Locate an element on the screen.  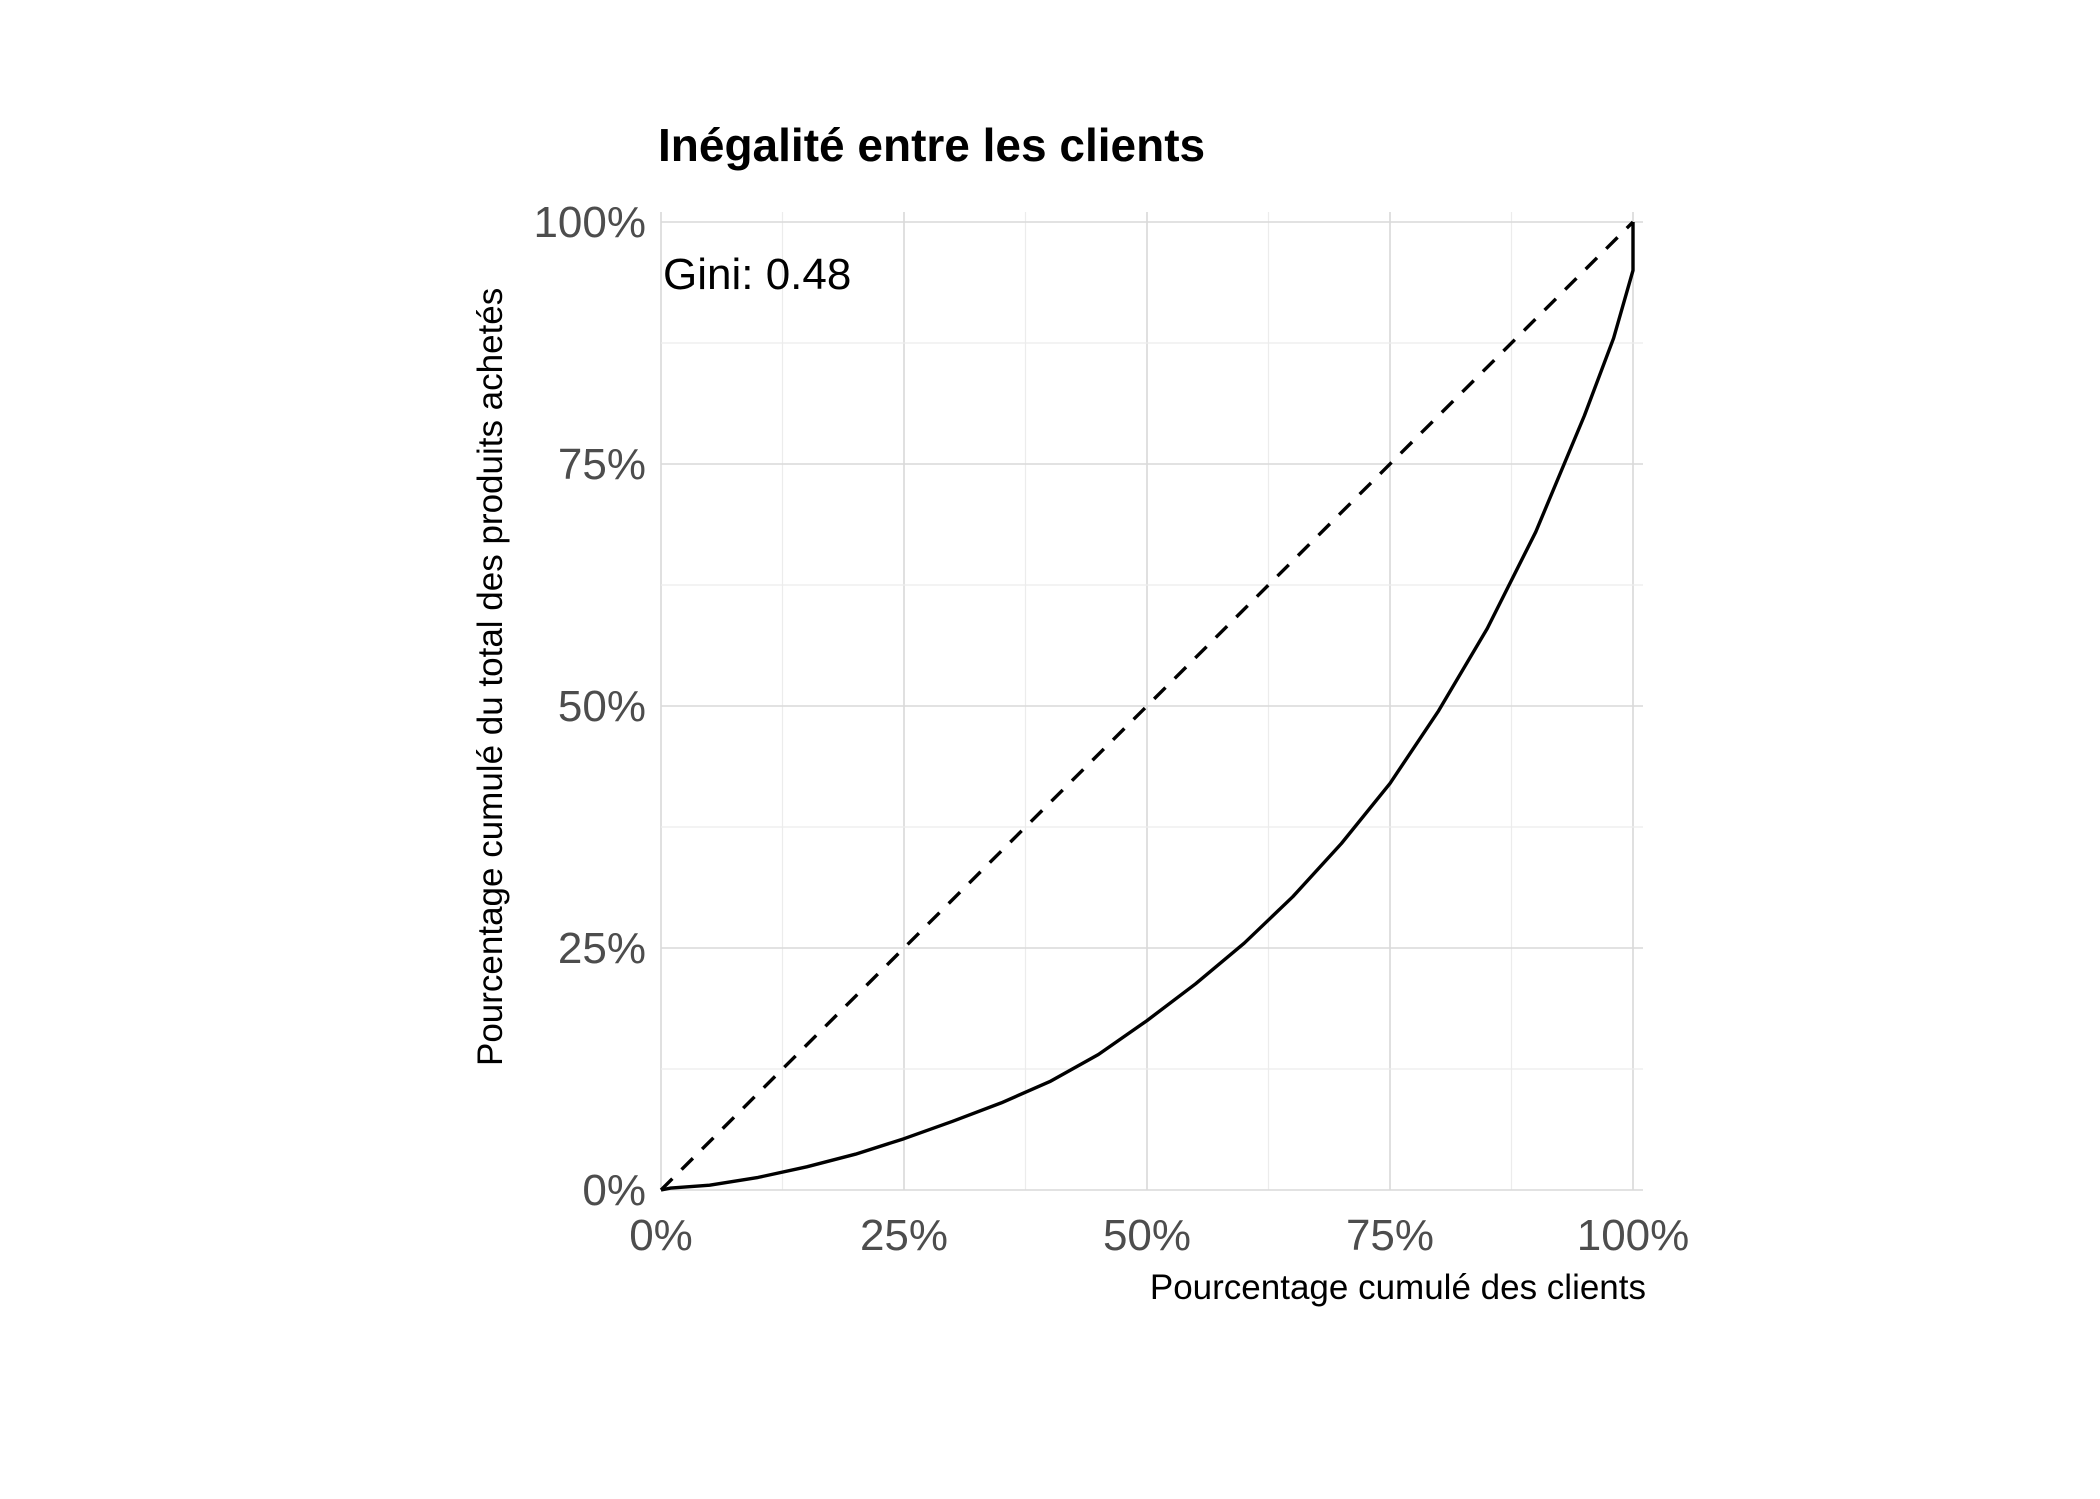
x-tick-label: 75% is located at coordinates (1390, 1235).